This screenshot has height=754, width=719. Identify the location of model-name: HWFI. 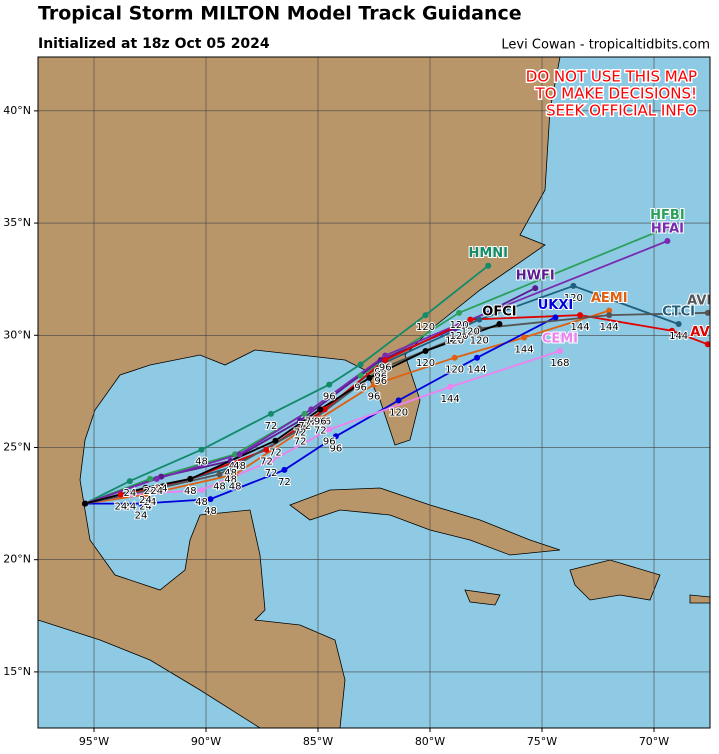
(535, 276).